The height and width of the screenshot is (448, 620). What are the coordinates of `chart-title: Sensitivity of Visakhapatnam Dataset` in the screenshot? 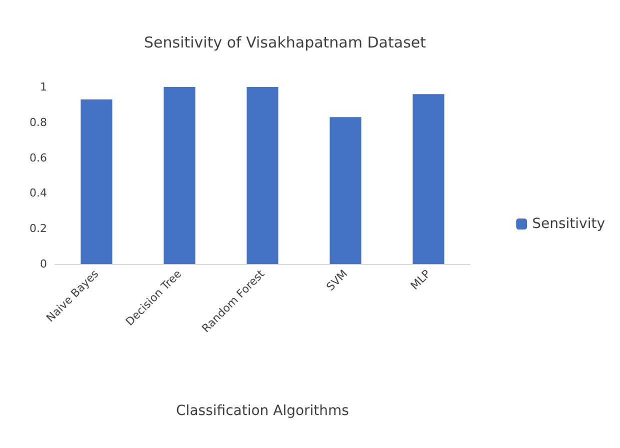 It's located at (285, 43).